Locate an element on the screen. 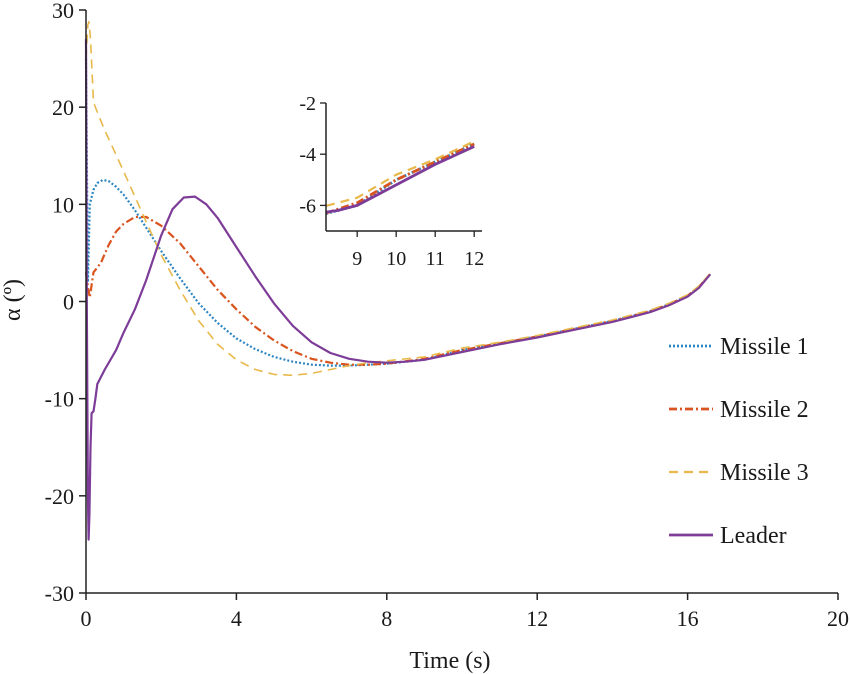 The width and height of the screenshot is (850, 674). inset-y-tick-label: -6 is located at coordinates (307, 206).